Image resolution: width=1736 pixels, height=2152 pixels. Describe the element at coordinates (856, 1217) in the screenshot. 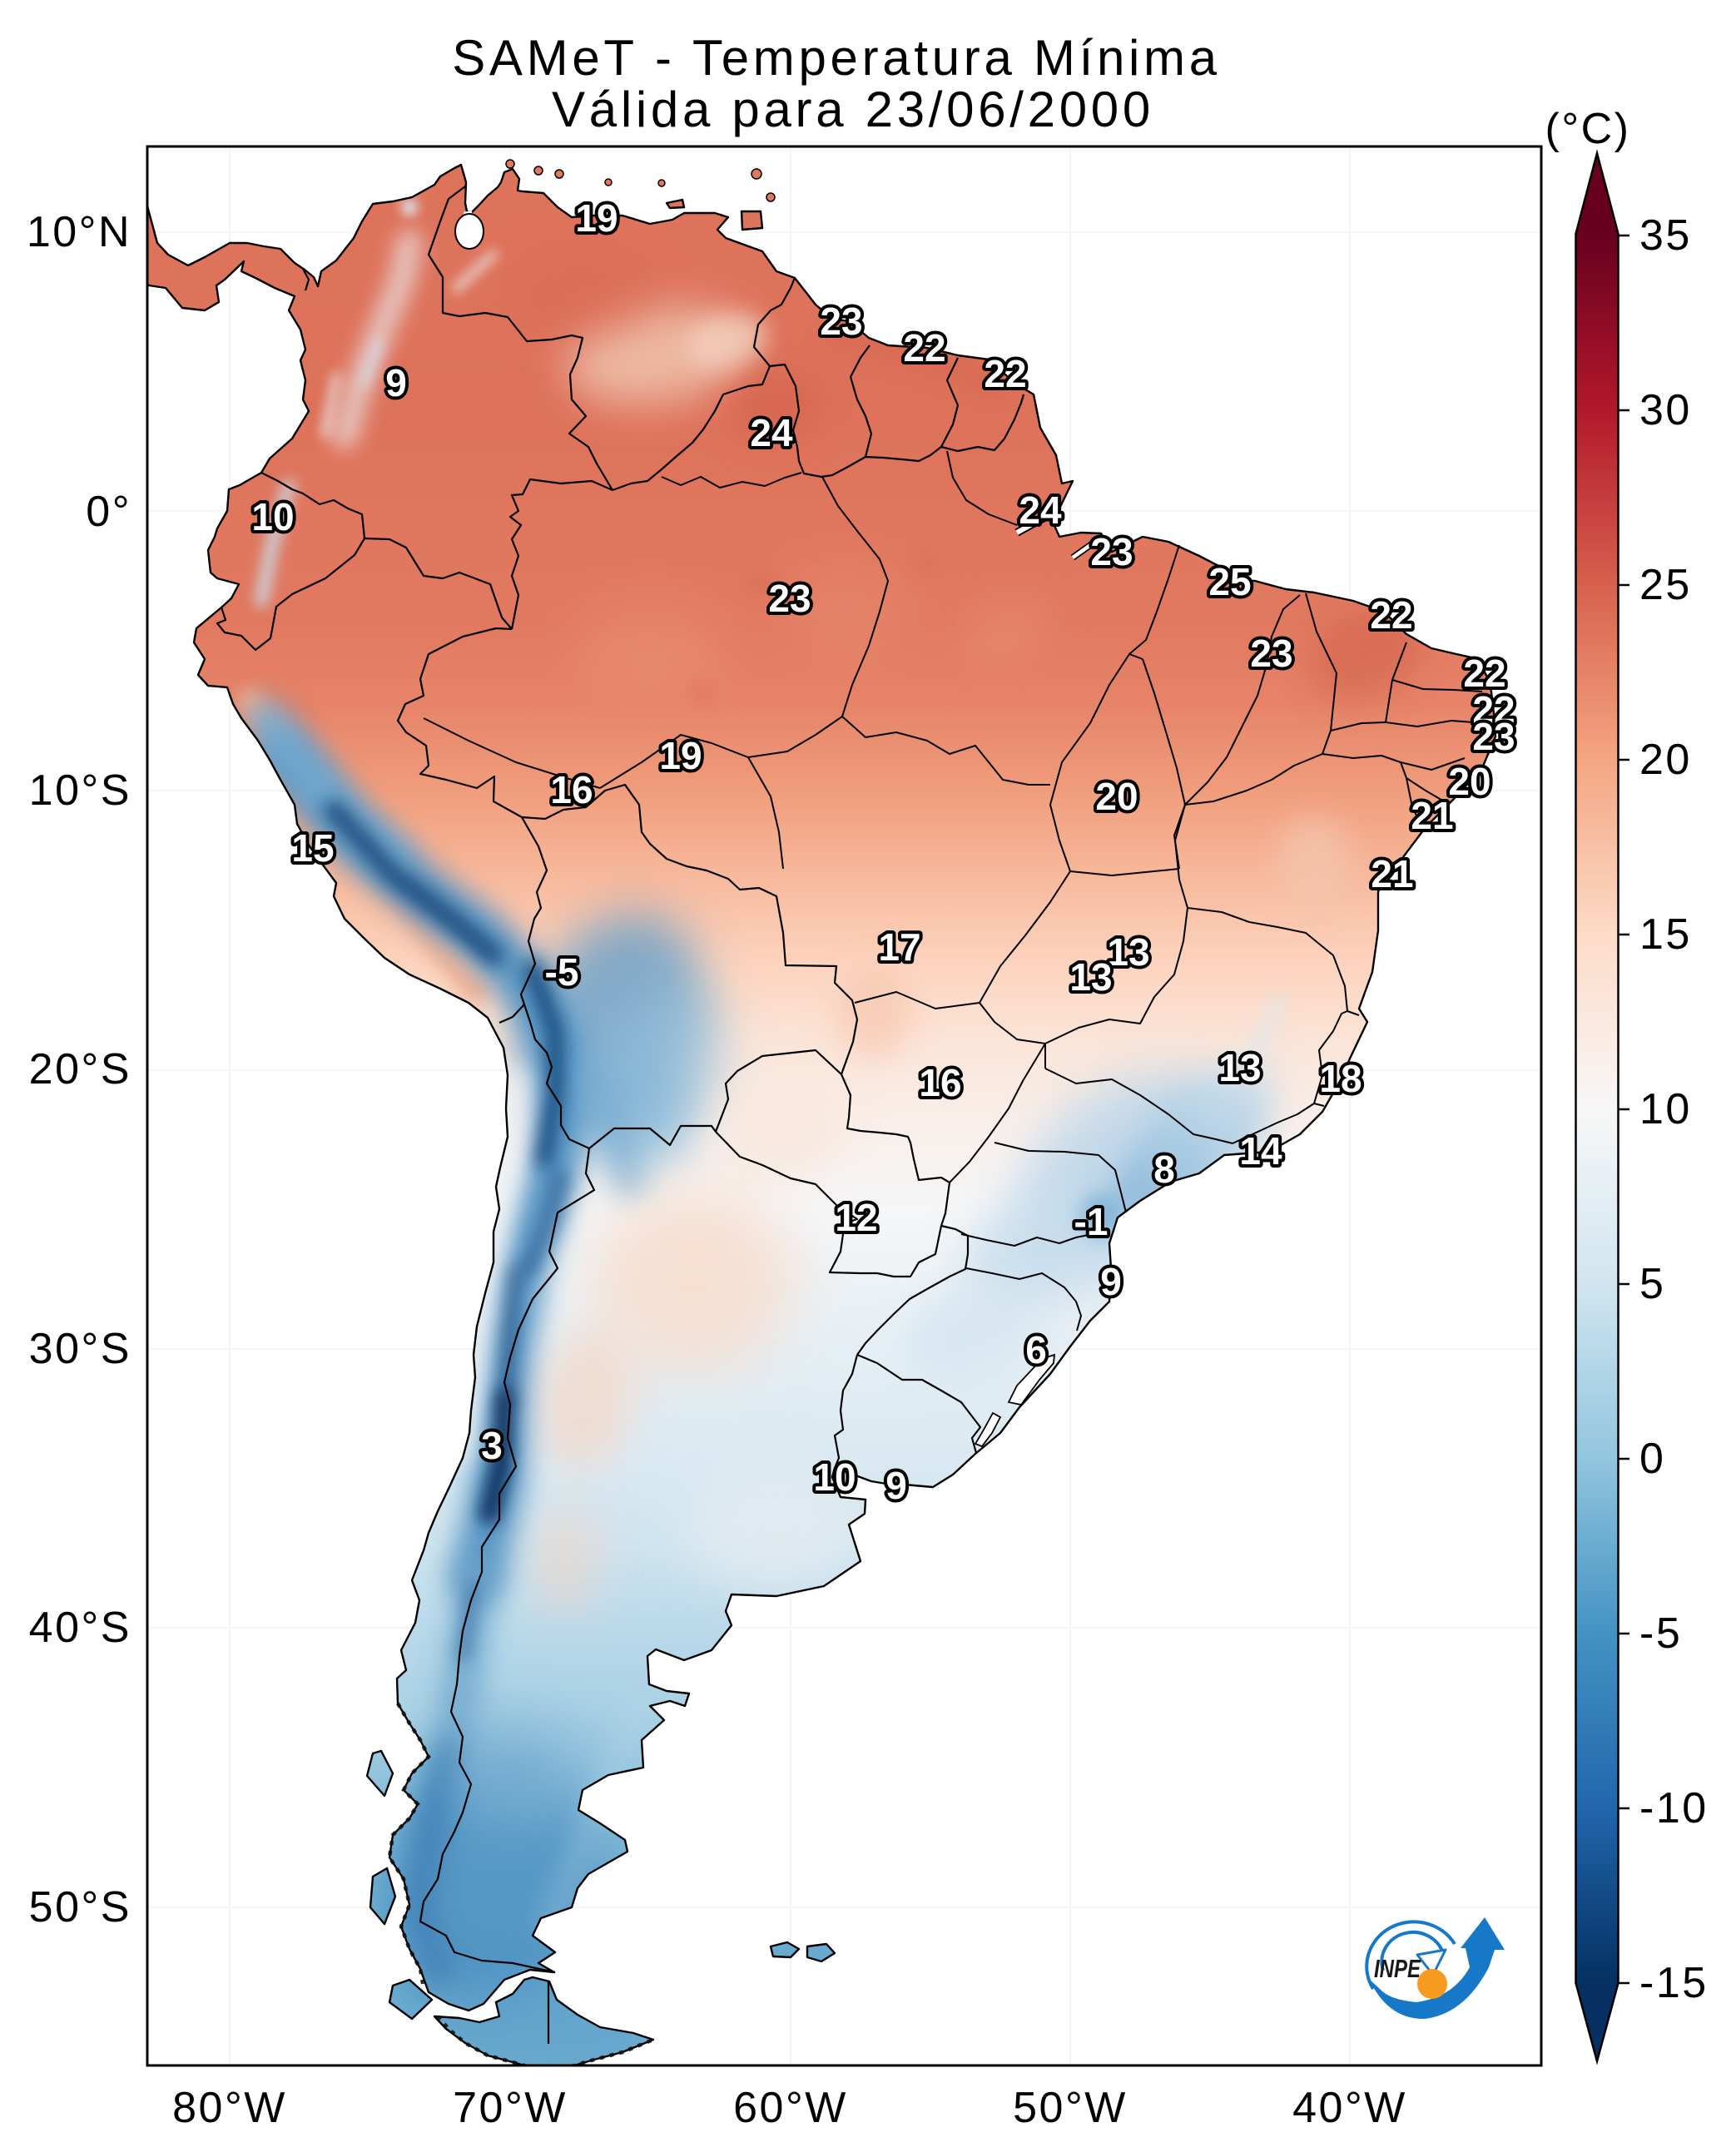

I see `svg-text: 12` at that location.